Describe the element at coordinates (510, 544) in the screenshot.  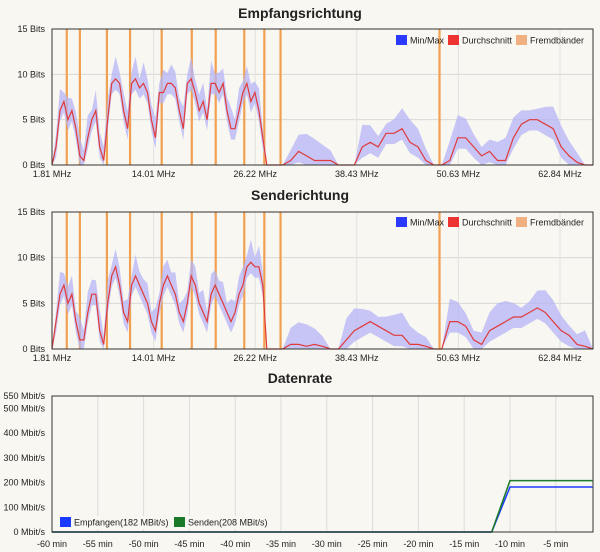
I see `x-tick-label: -10 min` at that location.